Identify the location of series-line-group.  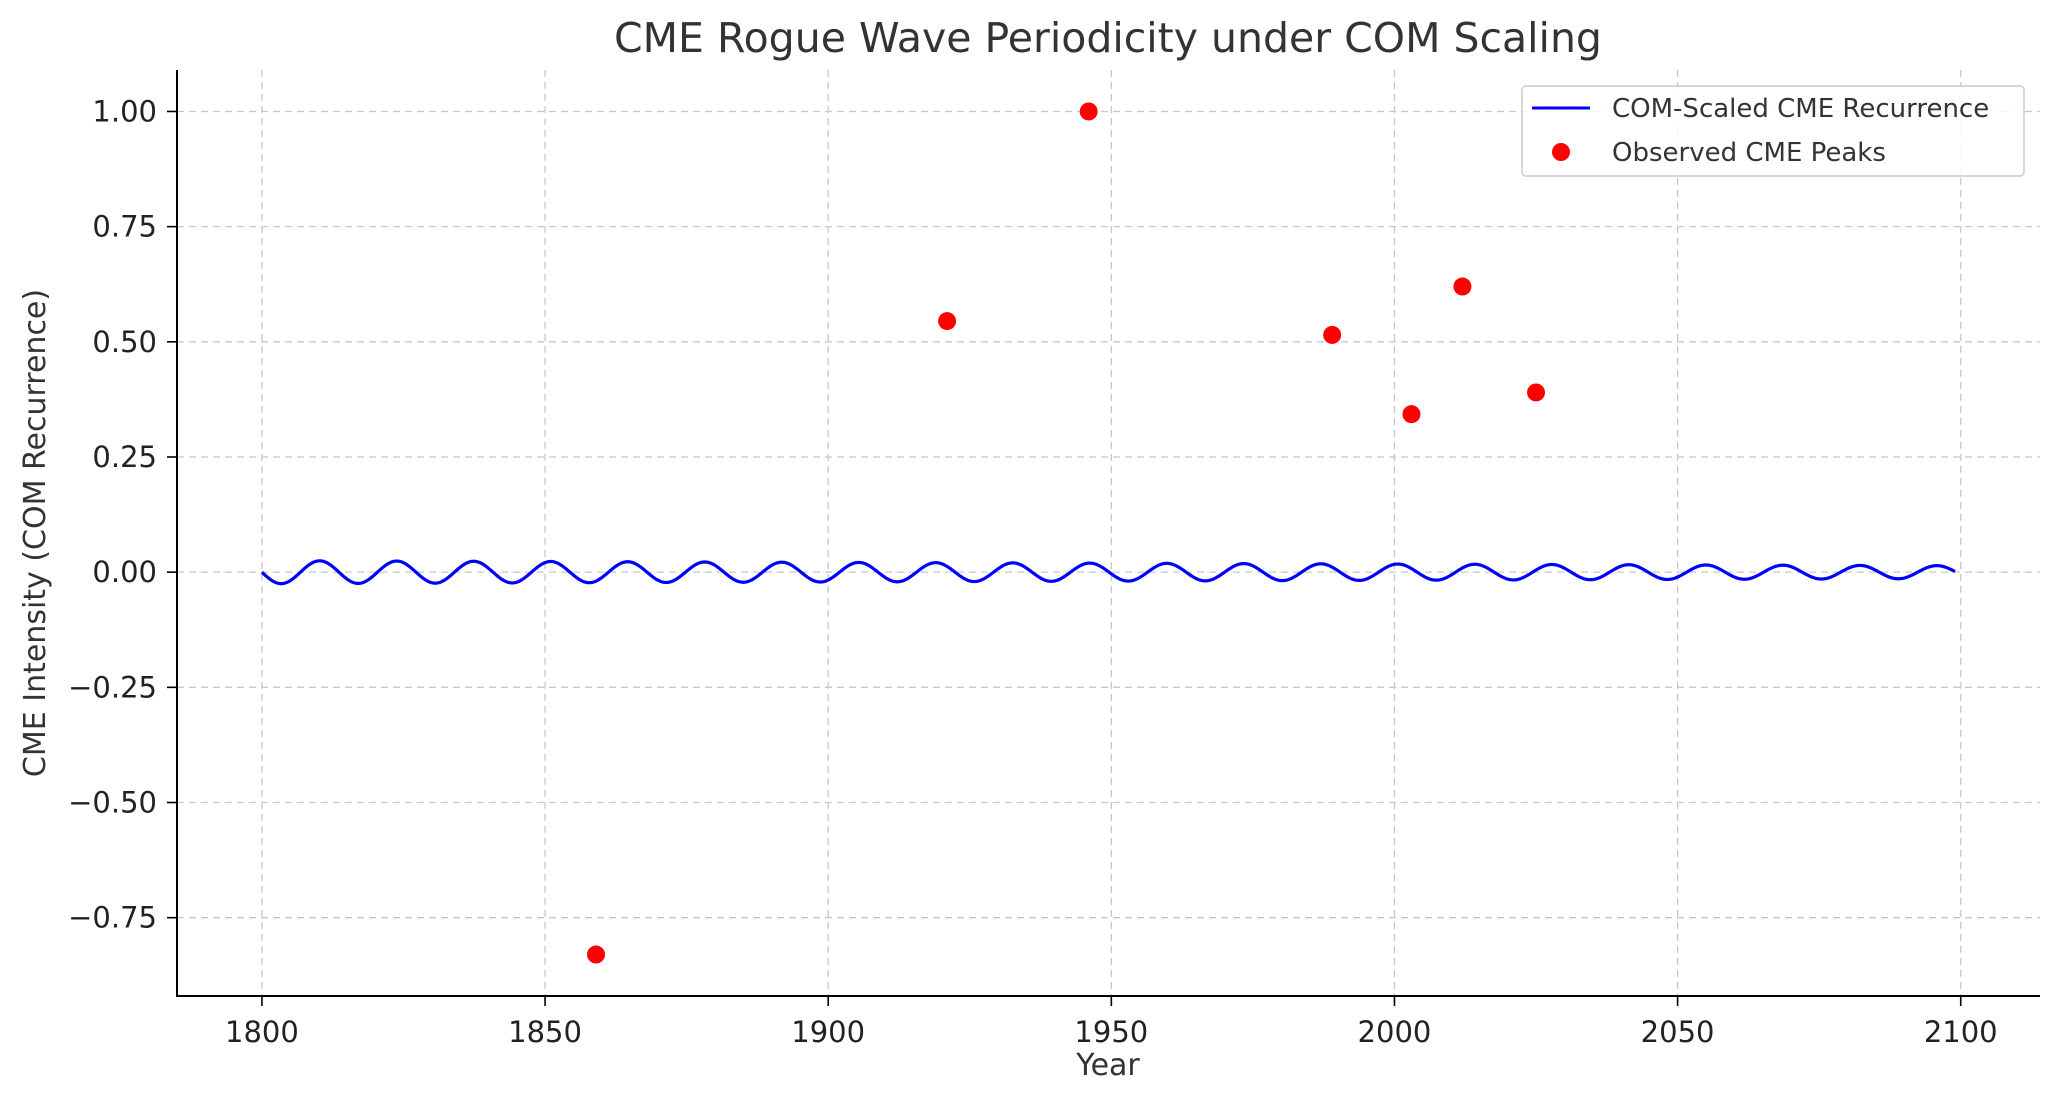
(1108, 572).